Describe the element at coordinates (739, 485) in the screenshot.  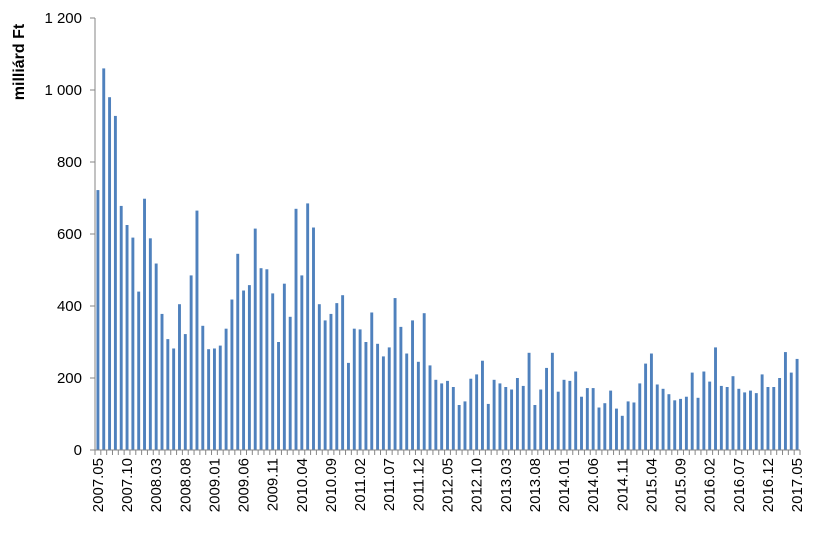
I see `x-tick-label: 2016.07` at that location.